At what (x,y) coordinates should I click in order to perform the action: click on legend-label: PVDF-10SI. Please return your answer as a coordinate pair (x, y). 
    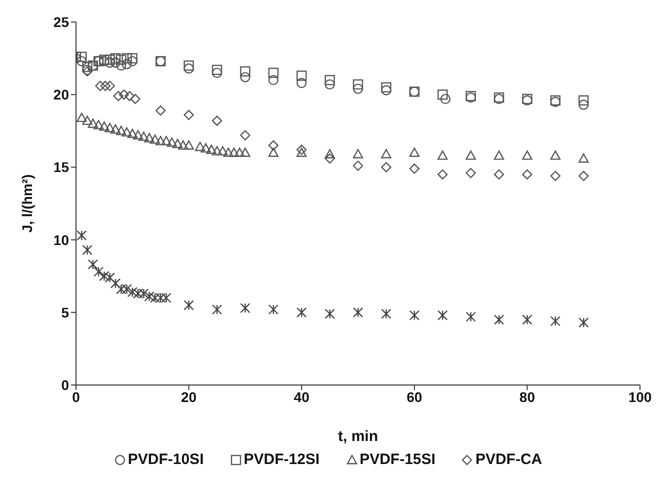
    Looking at the image, I should click on (166, 459).